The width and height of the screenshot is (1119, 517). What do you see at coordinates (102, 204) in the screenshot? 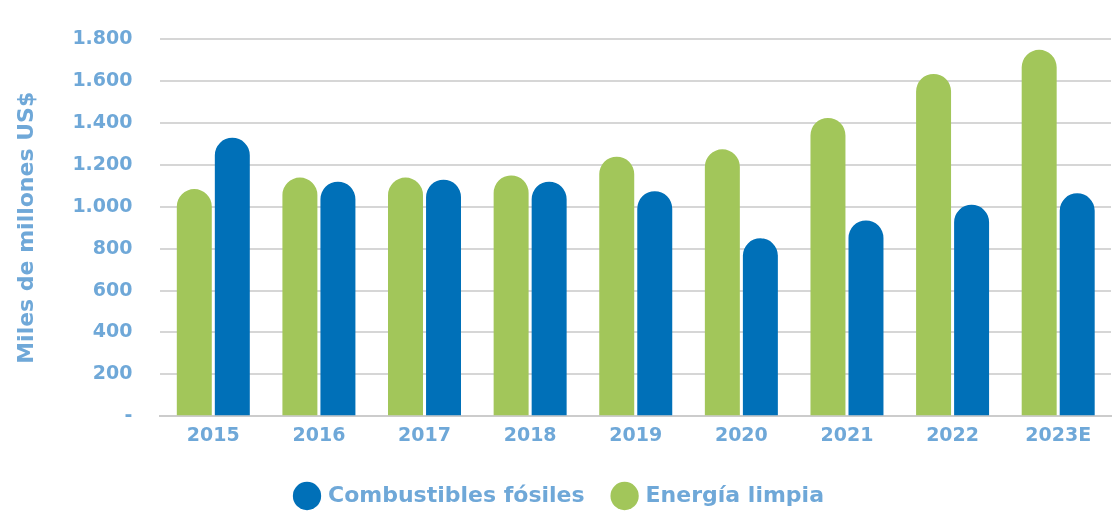
I see `y-tick-label: 1.000` at bounding box center [102, 204].